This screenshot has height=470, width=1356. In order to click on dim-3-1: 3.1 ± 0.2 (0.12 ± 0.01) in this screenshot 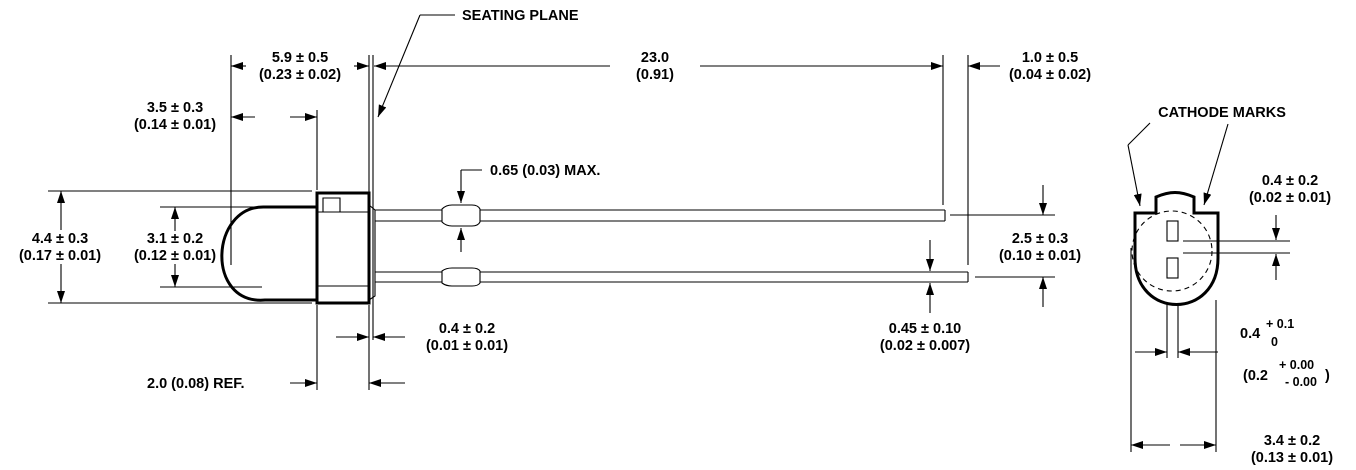, I will do `click(175, 247)`.